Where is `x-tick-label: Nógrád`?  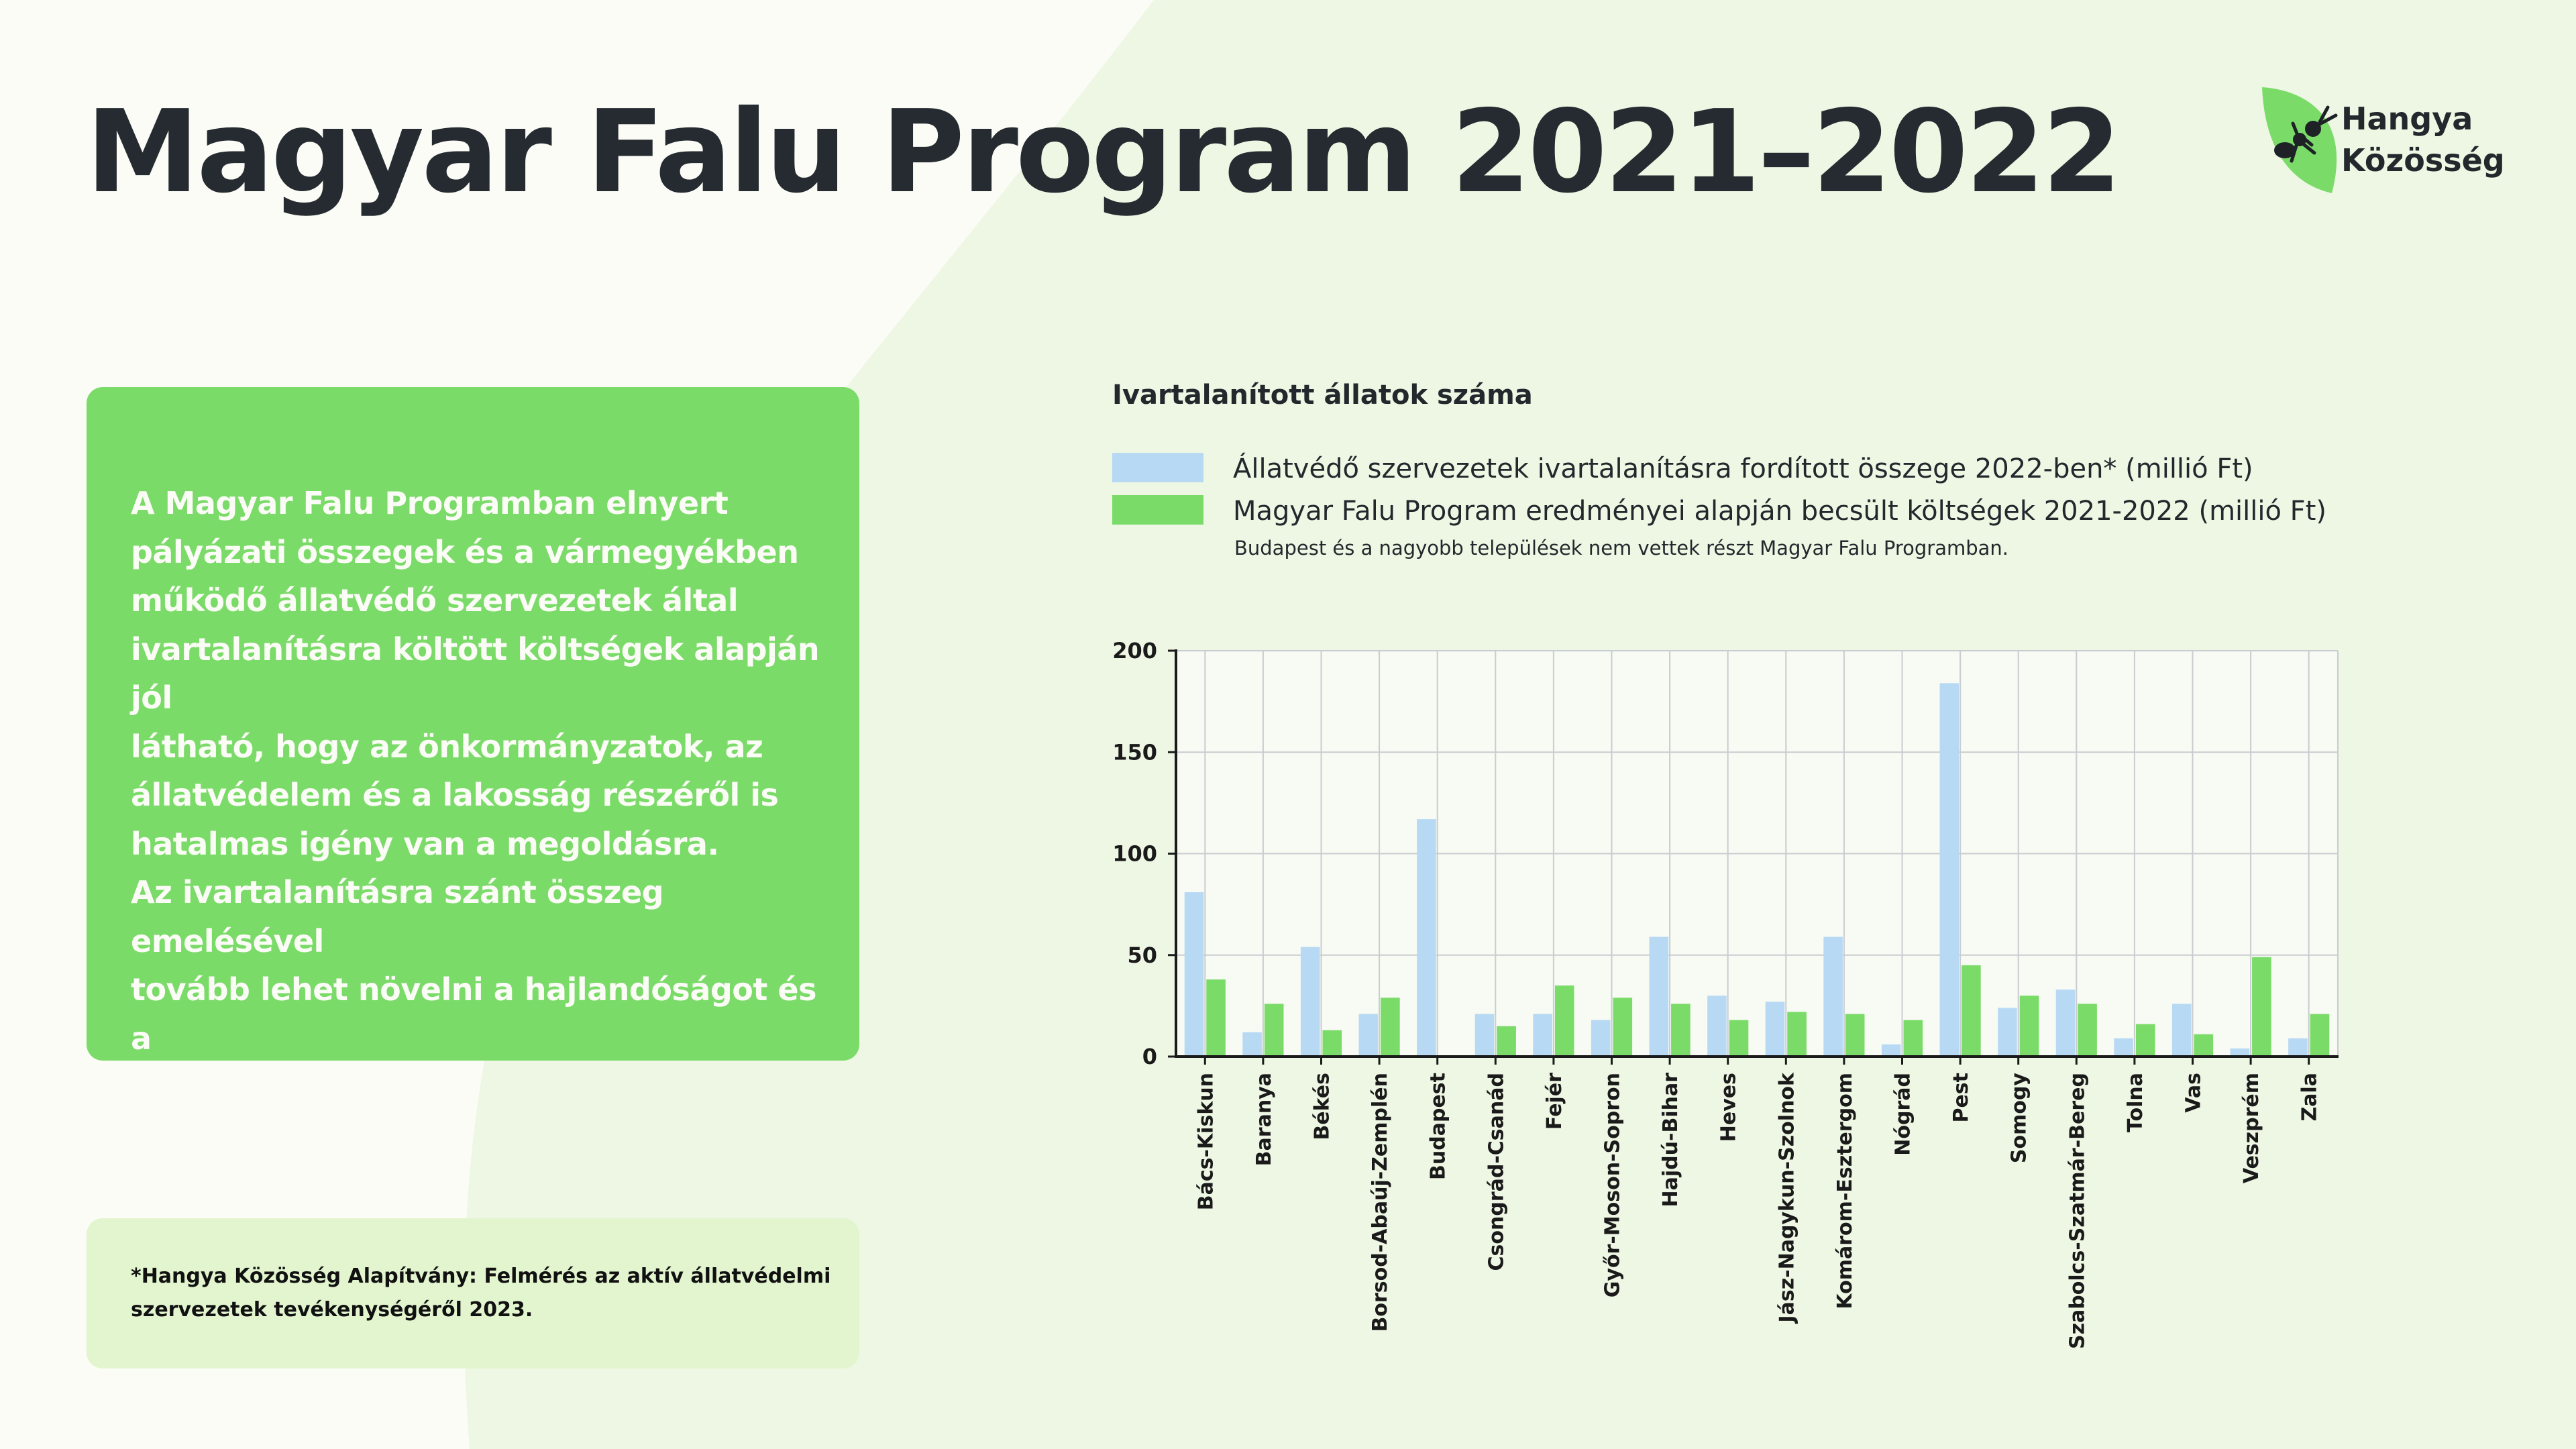
x-tick-label: Nógrád is located at coordinates (1903, 1114).